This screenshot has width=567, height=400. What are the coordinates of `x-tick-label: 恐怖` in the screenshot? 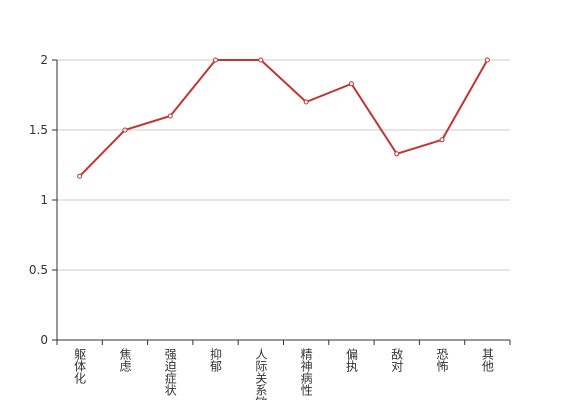 It's located at (442, 360).